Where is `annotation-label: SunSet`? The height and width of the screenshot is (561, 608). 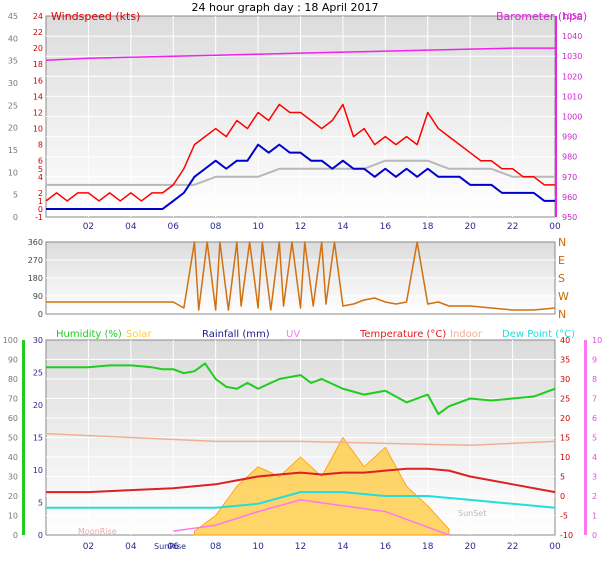
annotation-label: SunSet is located at coordinates (472, 513).